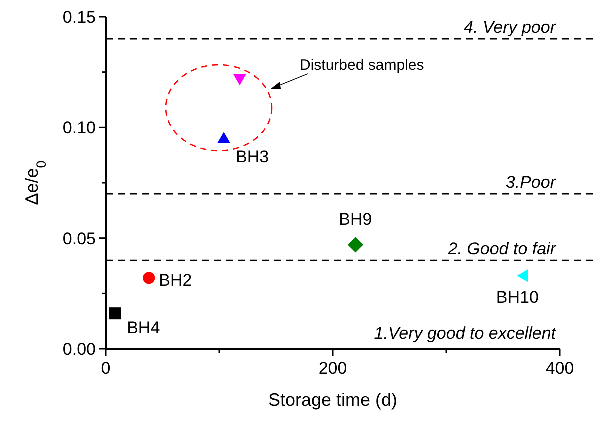  I want to click on ref-line-label: 4. Very poor, so click(511, 28).